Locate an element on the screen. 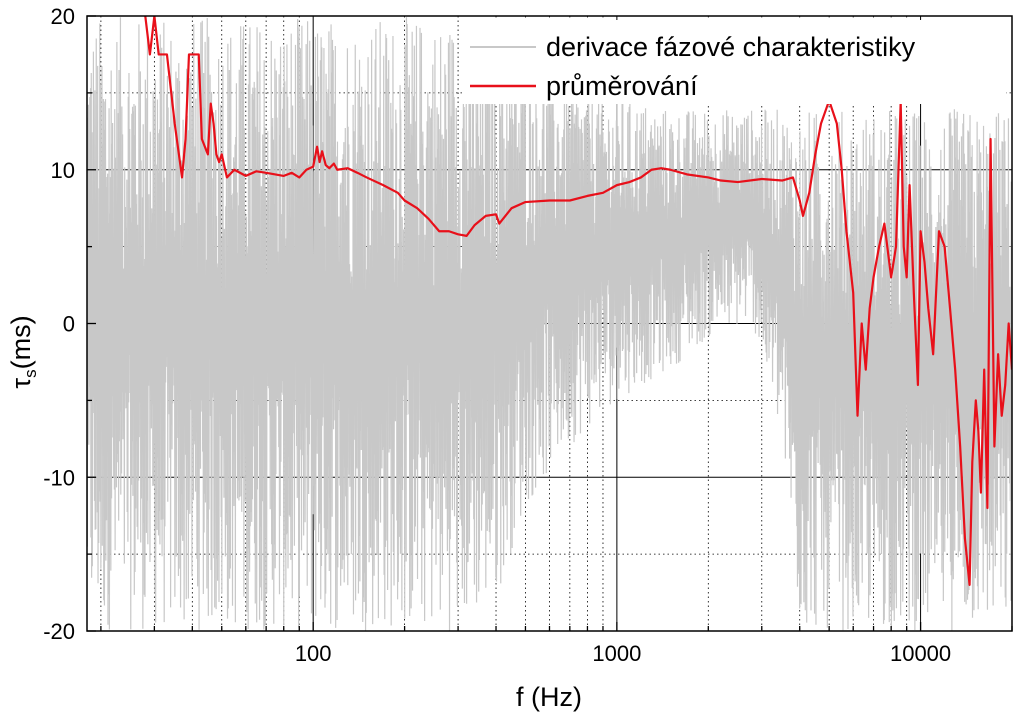 This screenshot has height=718, width=1024. svg-text: τs(ms) is located at coordinates (23, 351).